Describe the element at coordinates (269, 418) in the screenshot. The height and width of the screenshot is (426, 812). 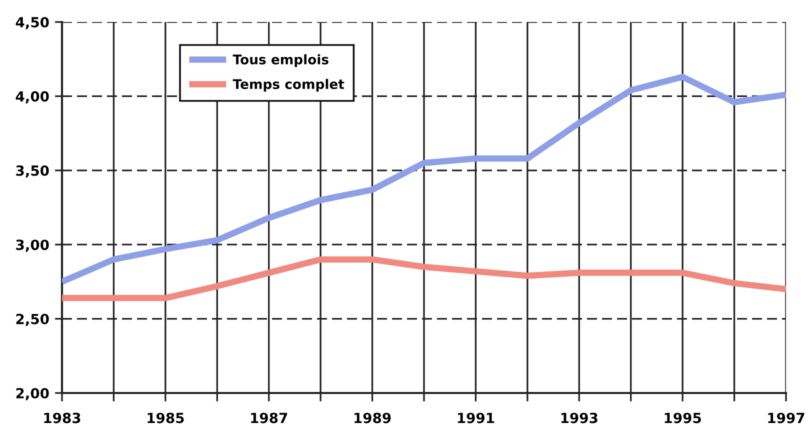
I see `x-tick-label: 1987` at that location.